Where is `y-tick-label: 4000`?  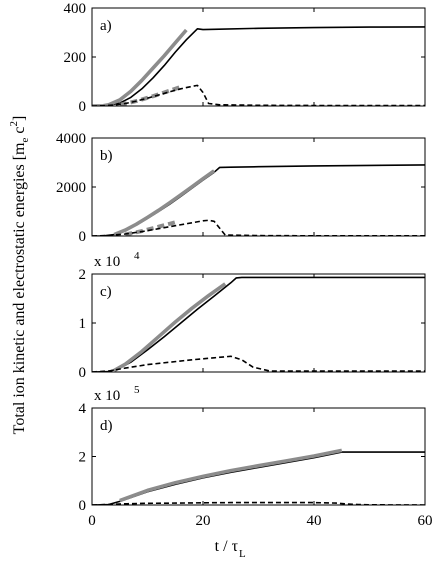
y-tick-label: 4000 is located at coordinates (71, 139).